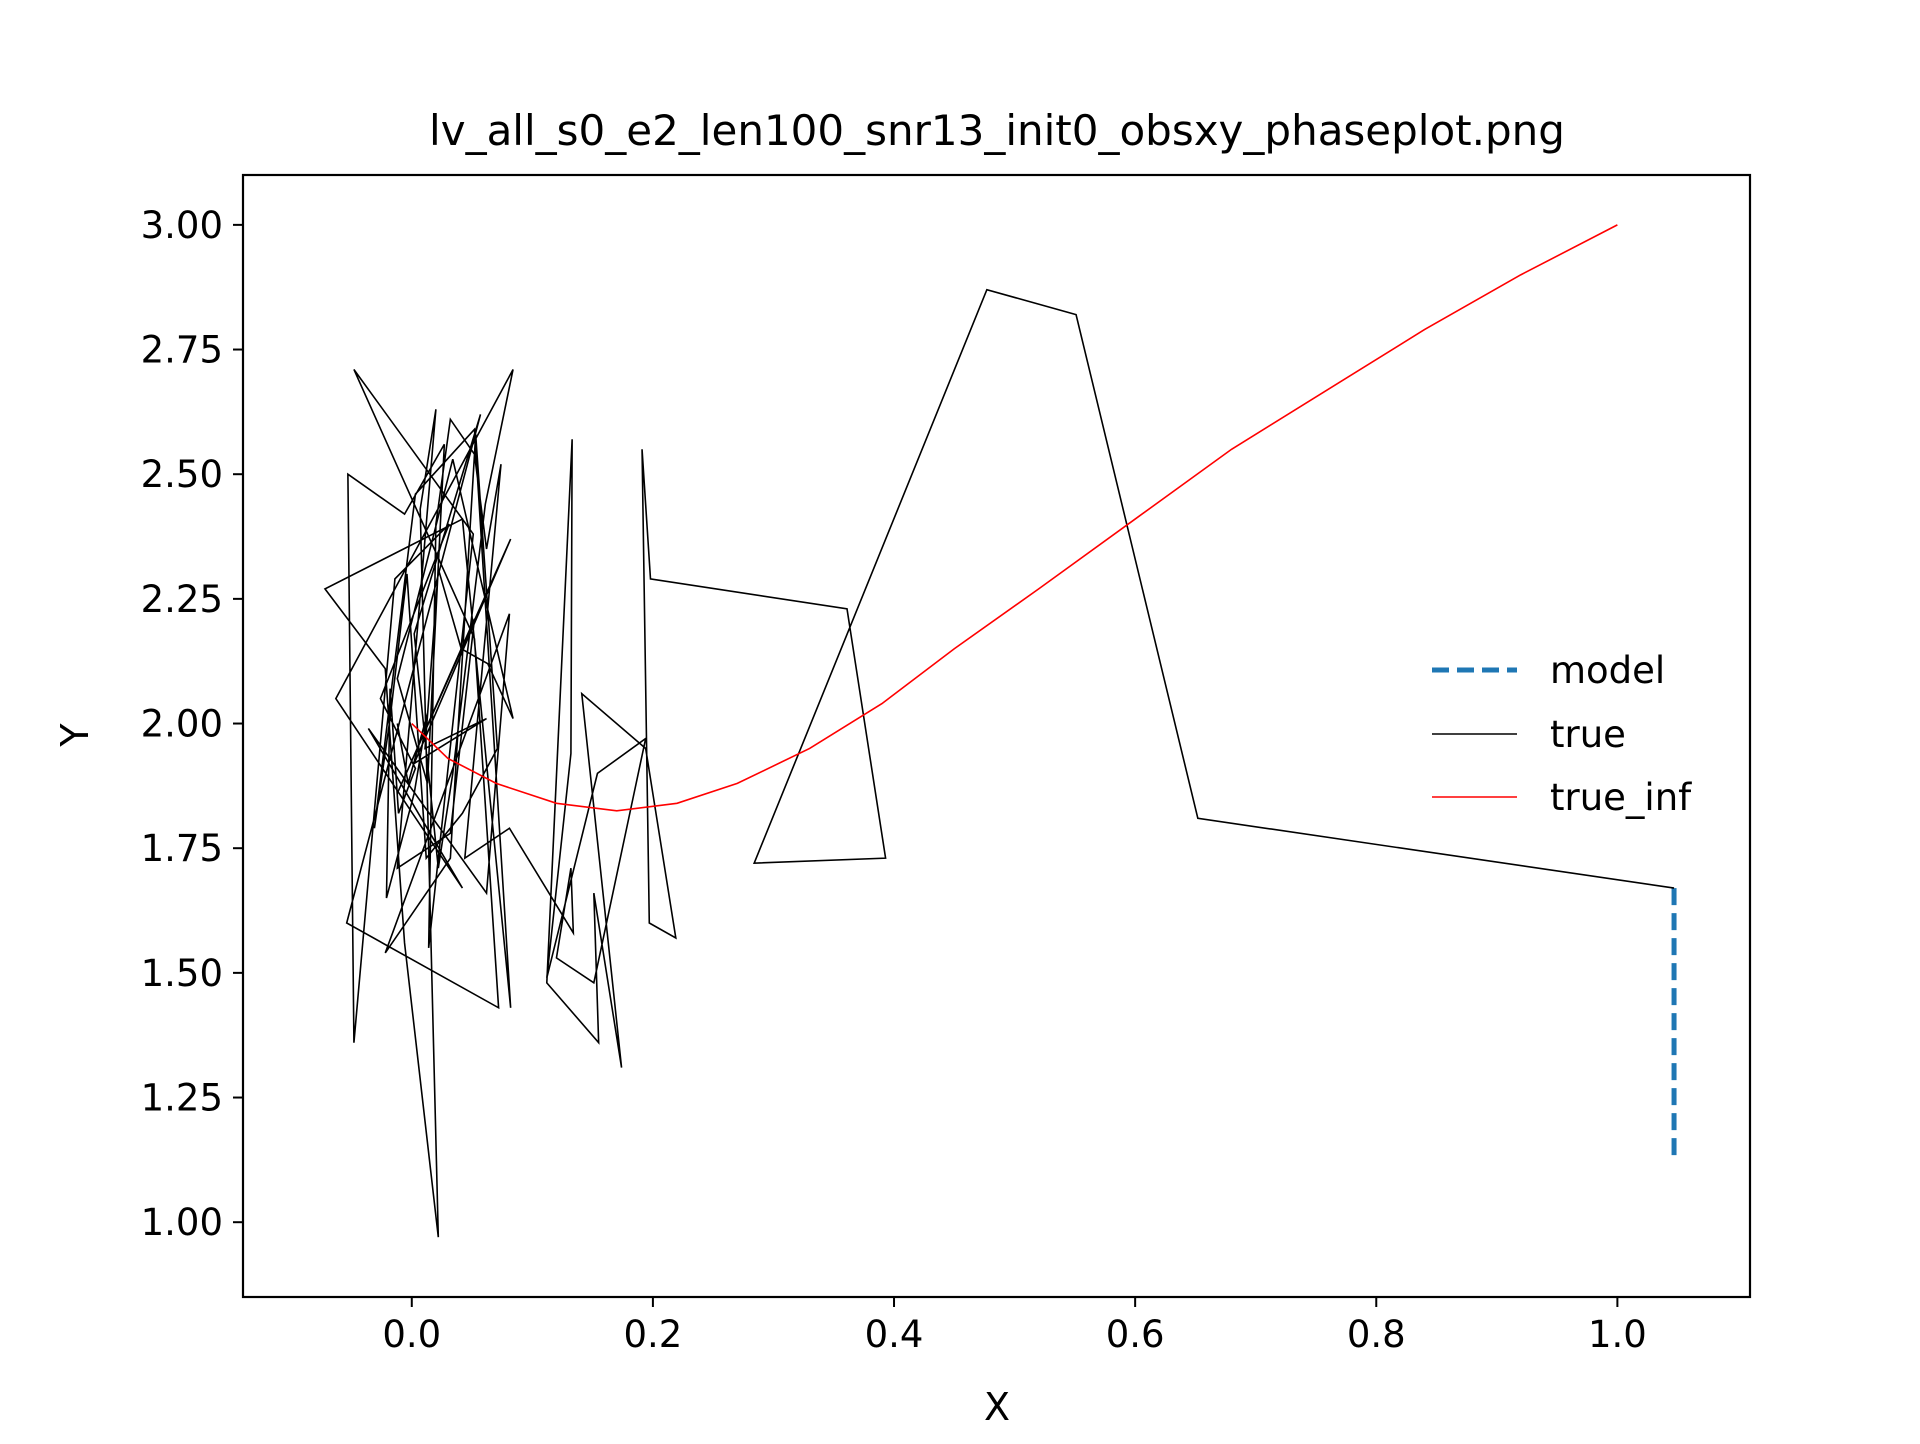  I want to click on legend-label-true: true, so click(1588, 734).